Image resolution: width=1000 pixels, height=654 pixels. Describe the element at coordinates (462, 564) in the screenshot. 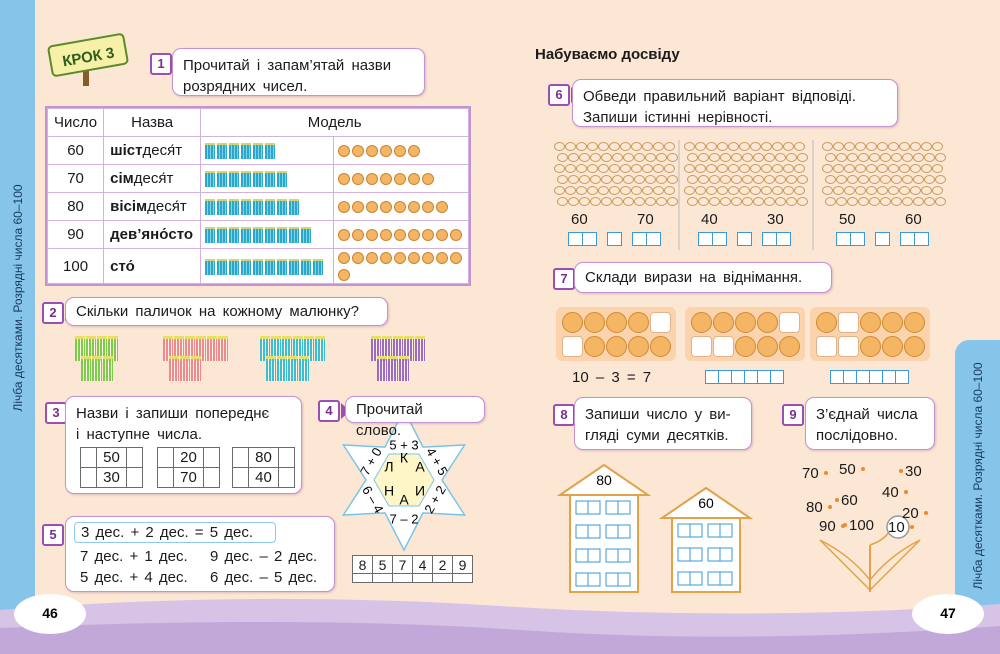

I see `answer-cell: 9` at that location.